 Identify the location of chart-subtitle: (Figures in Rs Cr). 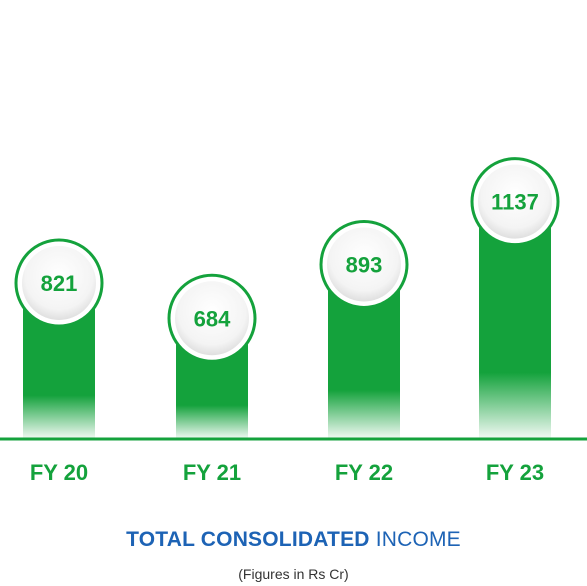
(293, 574).